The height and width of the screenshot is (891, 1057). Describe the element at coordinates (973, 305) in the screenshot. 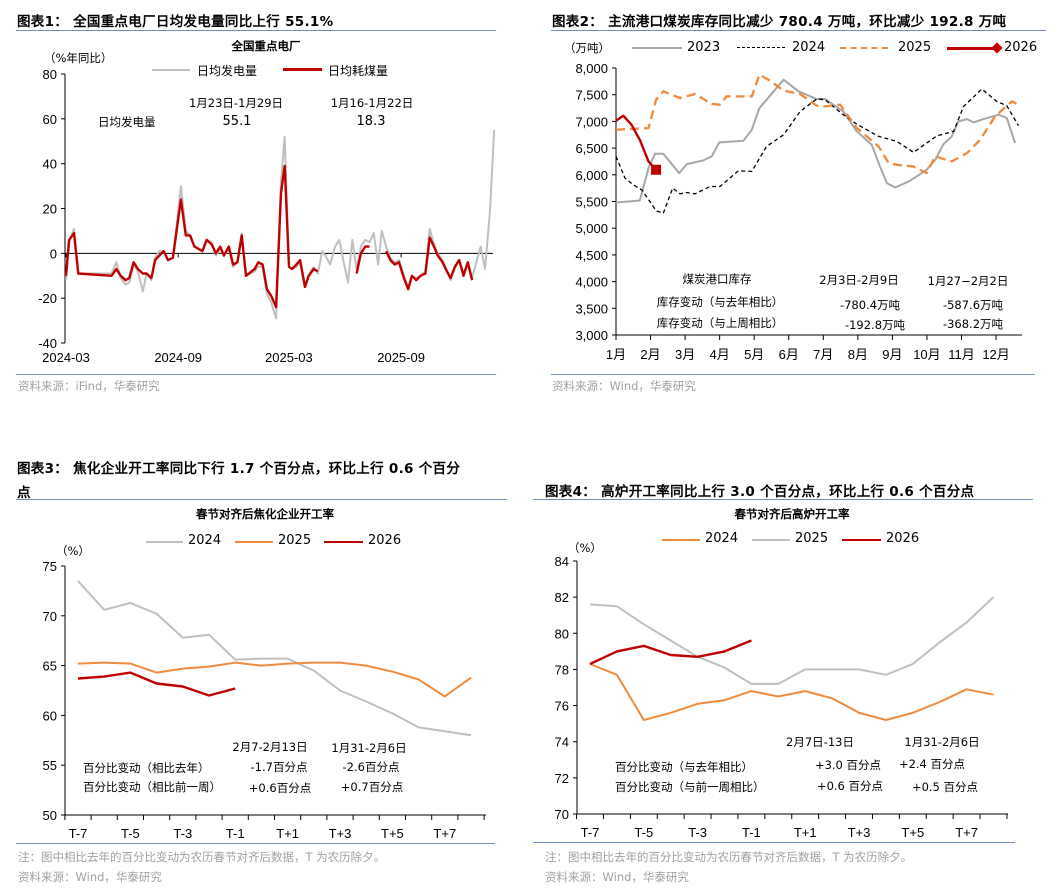

I see `chart2-annotation-row1-value2: -587.6万吨` at that location.